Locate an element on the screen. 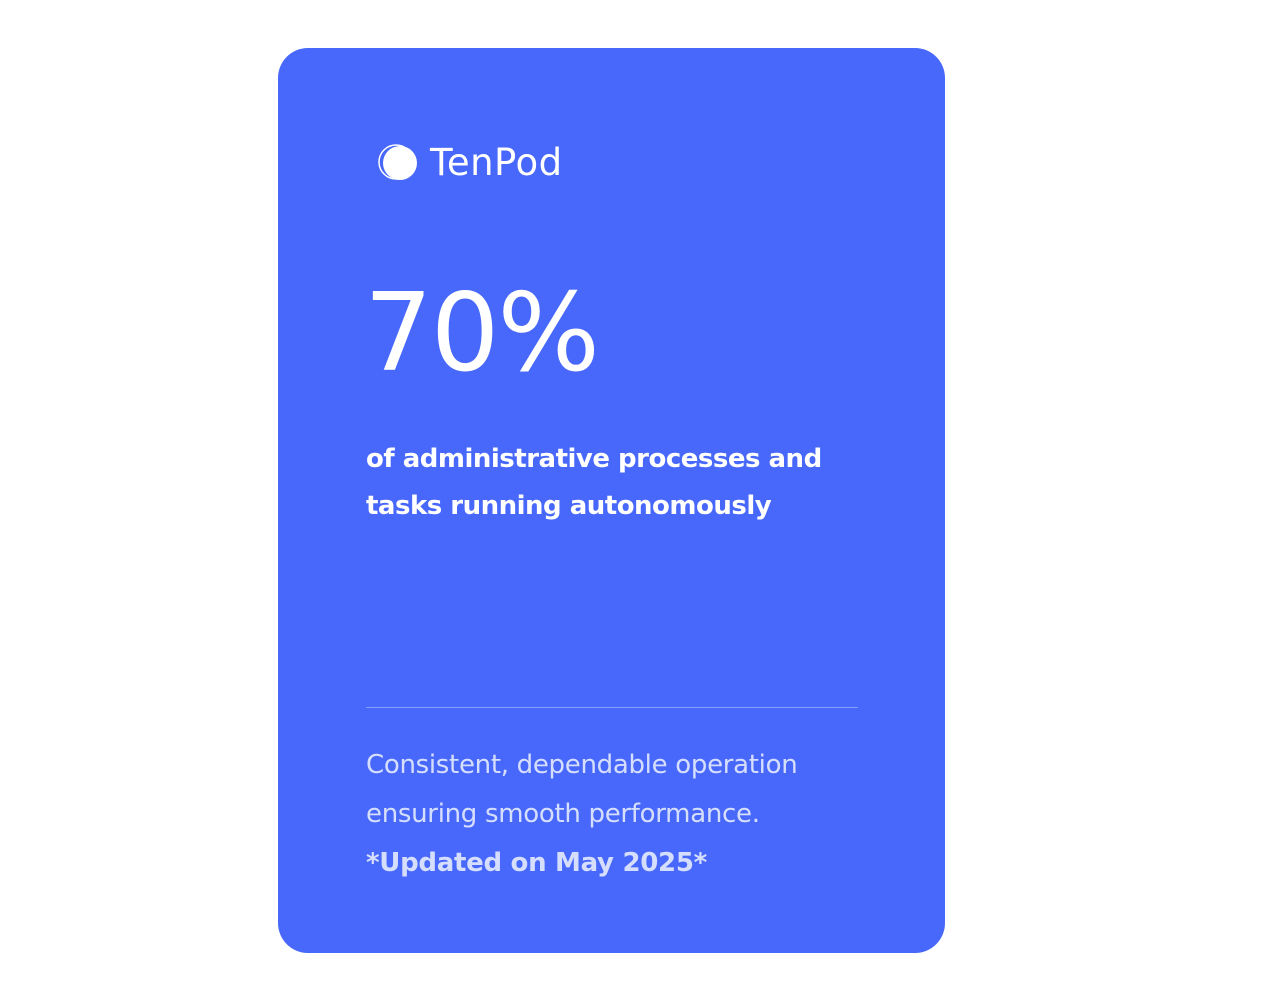 This screenshot has height=990, width=1280. updated-note: *Updated on May 2025* is located at coordinates (536, 863).